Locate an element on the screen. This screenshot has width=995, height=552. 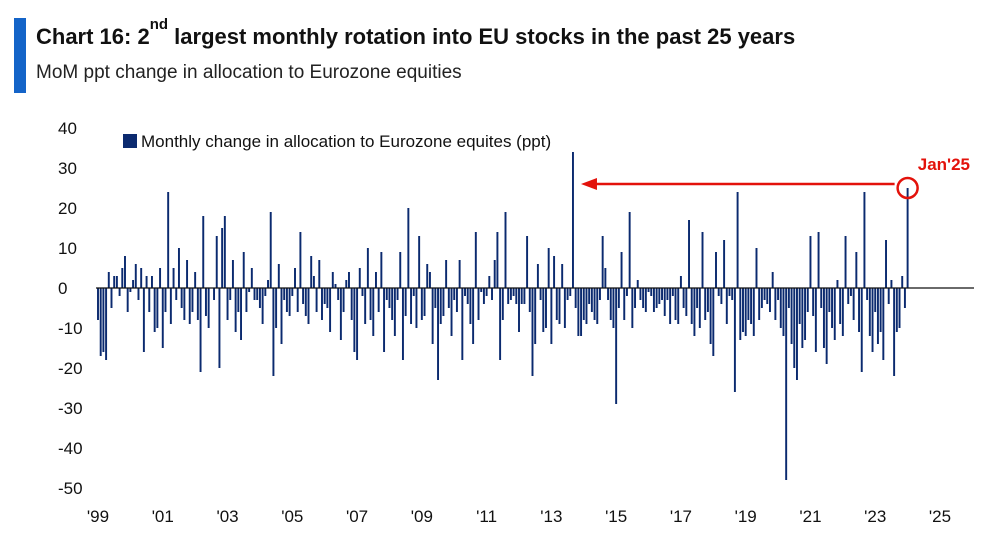
y-axis: 40 30 20 10 0 -10 -20 -30 -40 -50 is located at coordinates (70, 308).